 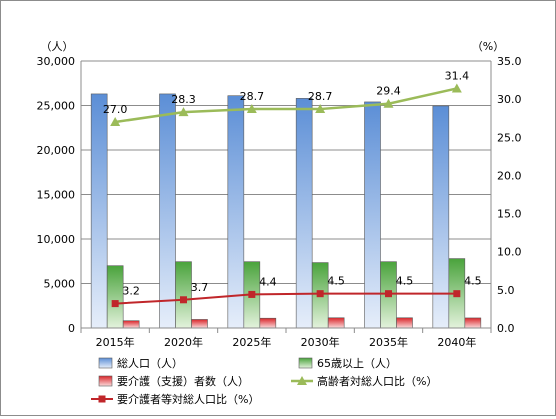 What do you see at coordinates (71, 328) in the screenshot?
I see `left-tick-label: 0` at bounding box center [71, 328].